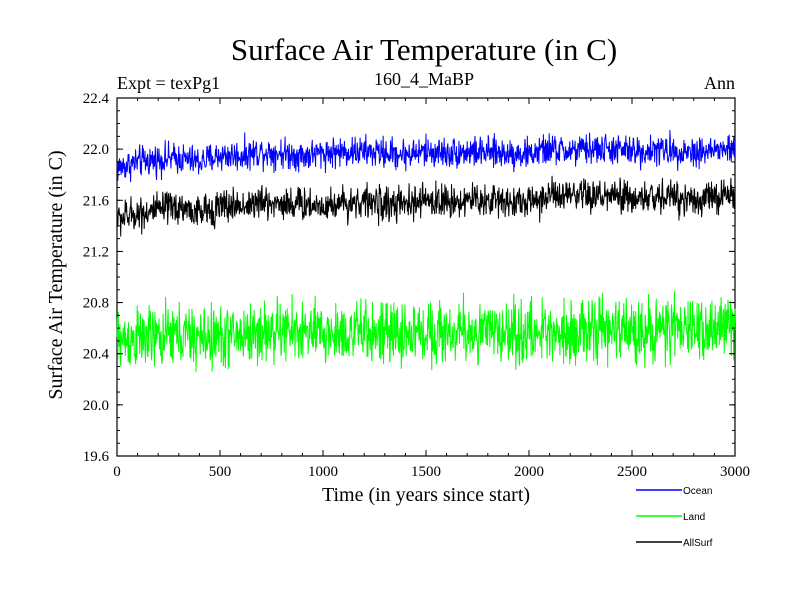 Image resolution: width=800 pixels, height=600 pixels. Describe the element at coordinates (426, 331) in the screenshot. I see `series-line-land` at that location.